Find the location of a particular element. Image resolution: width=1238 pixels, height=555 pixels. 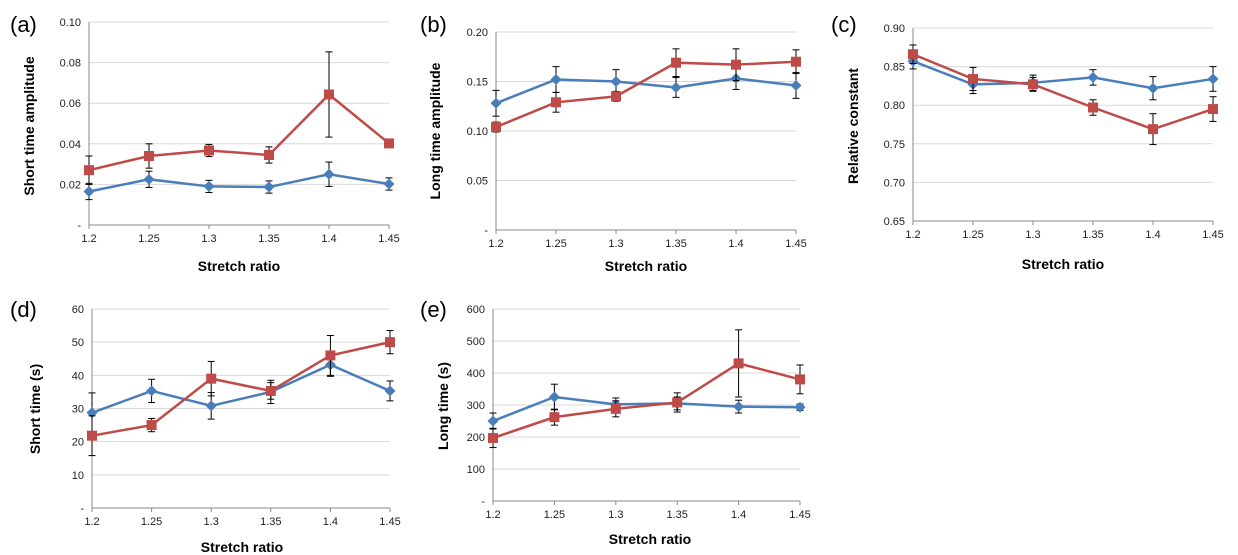

x-ticks-d: 1.2 1.25 1.3 1.35 1.4 1.45 is located at coordinates (242, 518).